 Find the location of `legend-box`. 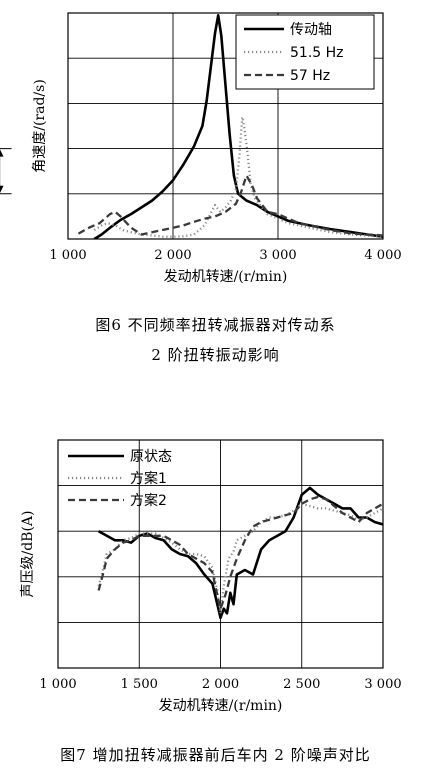

legend-box is located at coordinates (305, 52).